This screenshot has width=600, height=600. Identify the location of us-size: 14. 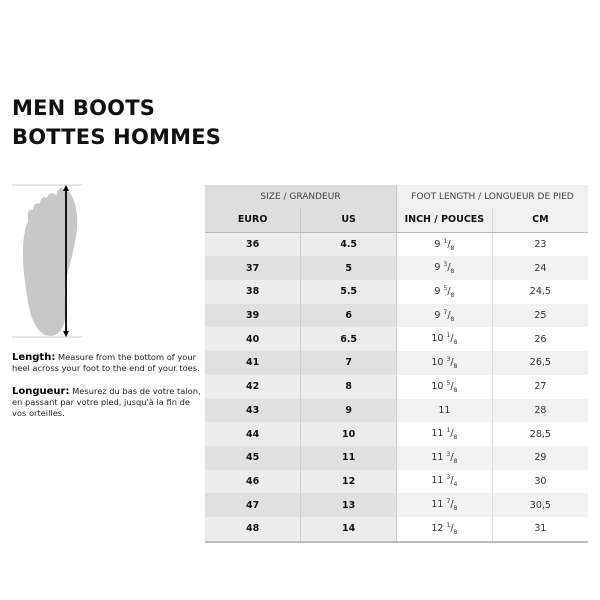
(348, 529).